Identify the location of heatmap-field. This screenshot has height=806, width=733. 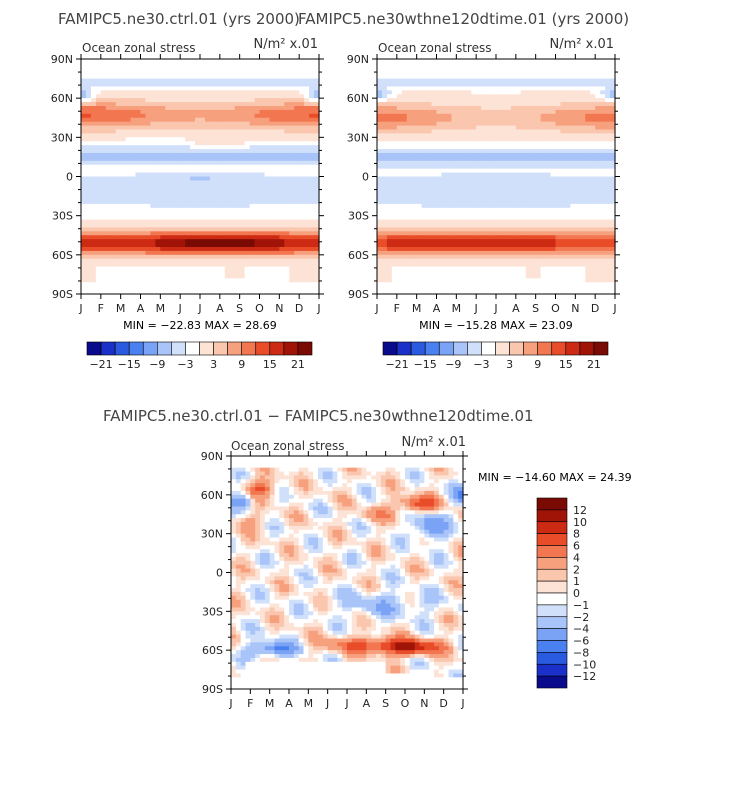
(496, 177).